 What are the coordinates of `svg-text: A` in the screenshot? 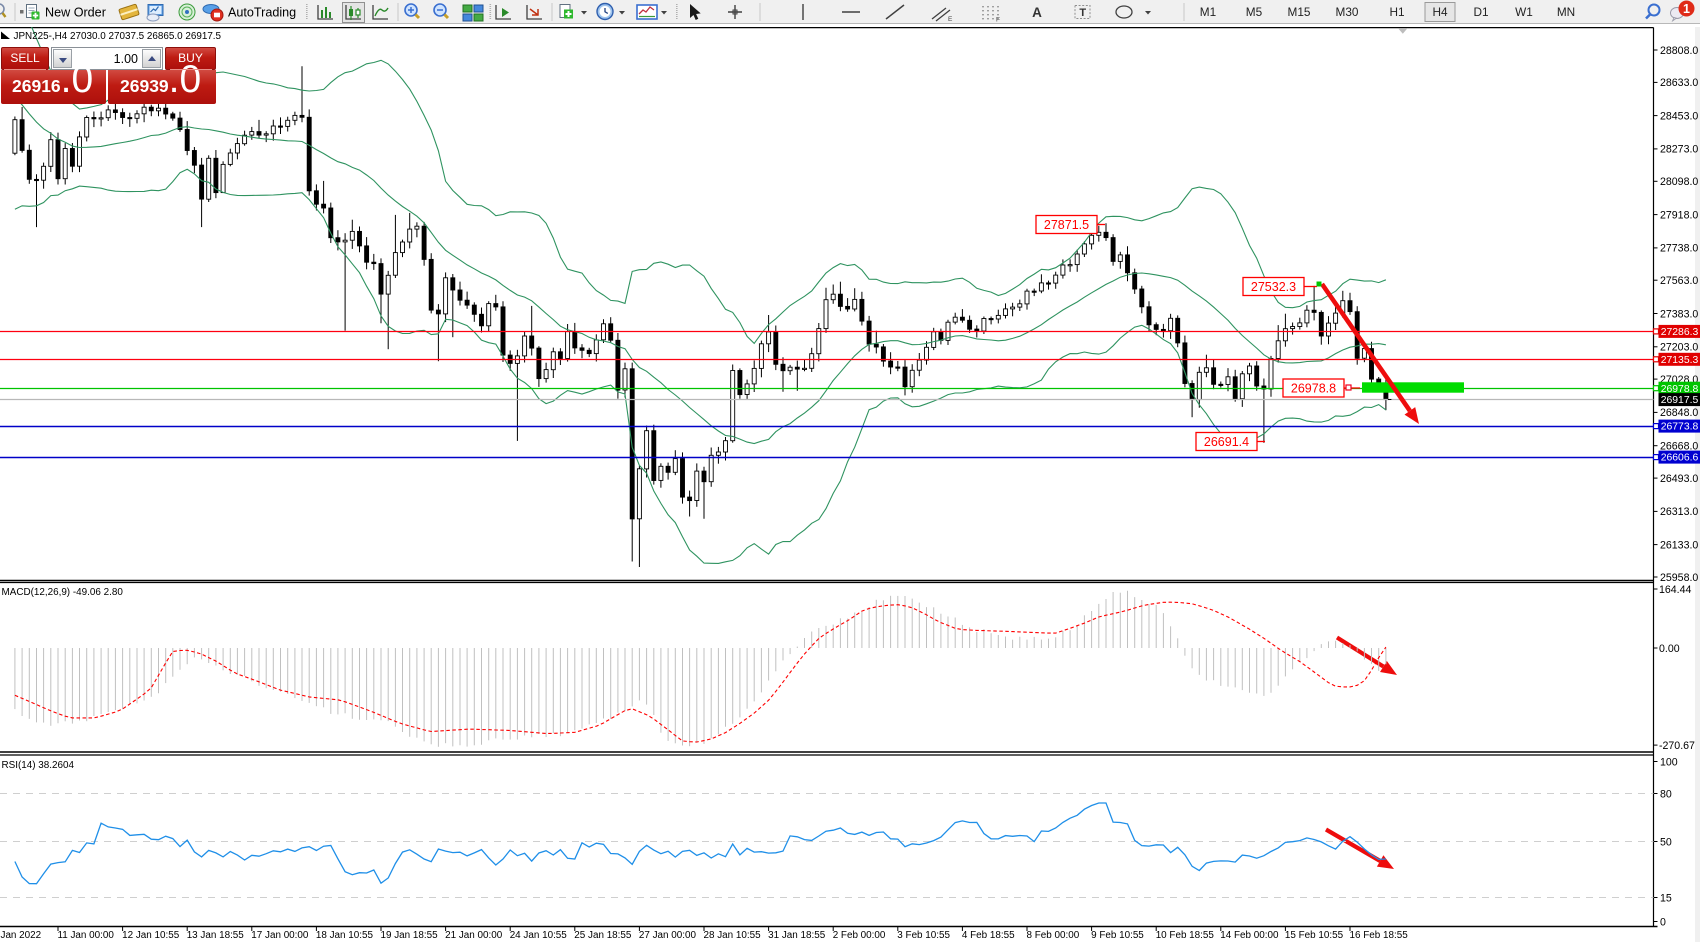 It's located at (1037, 12).